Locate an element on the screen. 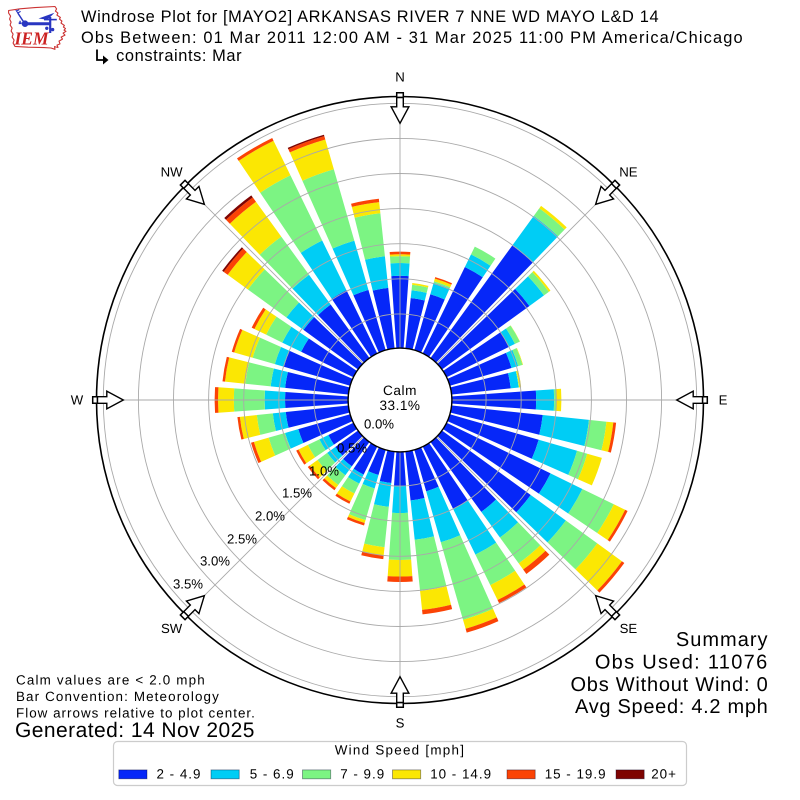  svg-text:Flow arrows relative to plot c: Flow arrows relative to plot center. is located at coordinates (136, 712).